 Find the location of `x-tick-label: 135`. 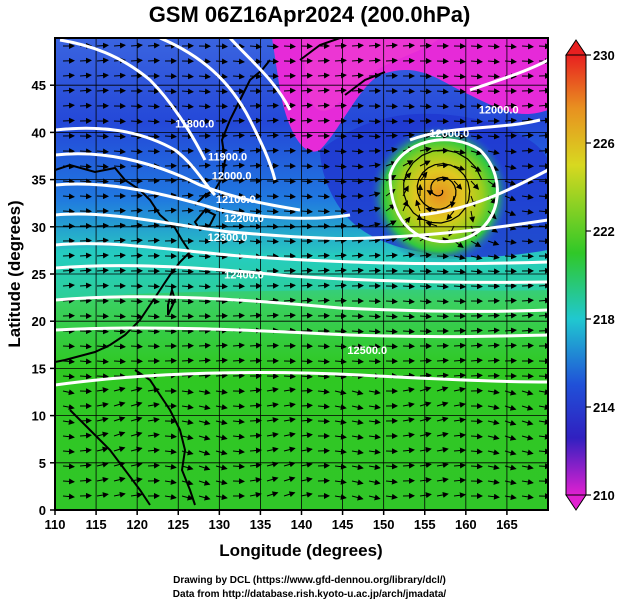

x-tick-label: 135 is located at coordinates (261, 524).